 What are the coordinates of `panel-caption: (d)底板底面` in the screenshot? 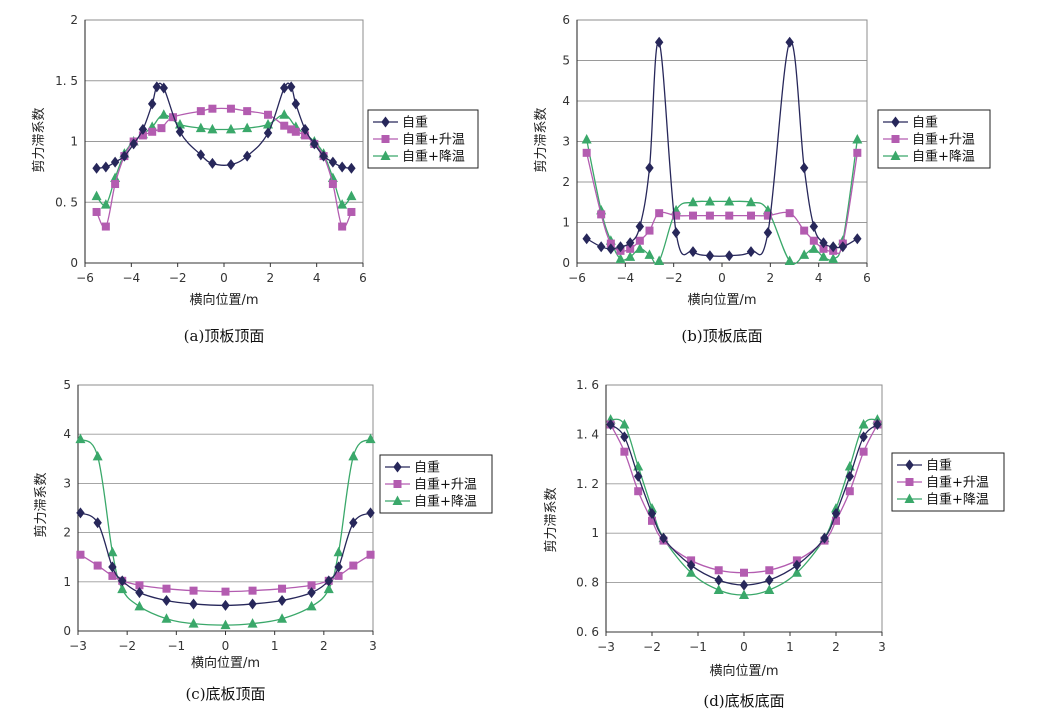 It's located at (743, 701).